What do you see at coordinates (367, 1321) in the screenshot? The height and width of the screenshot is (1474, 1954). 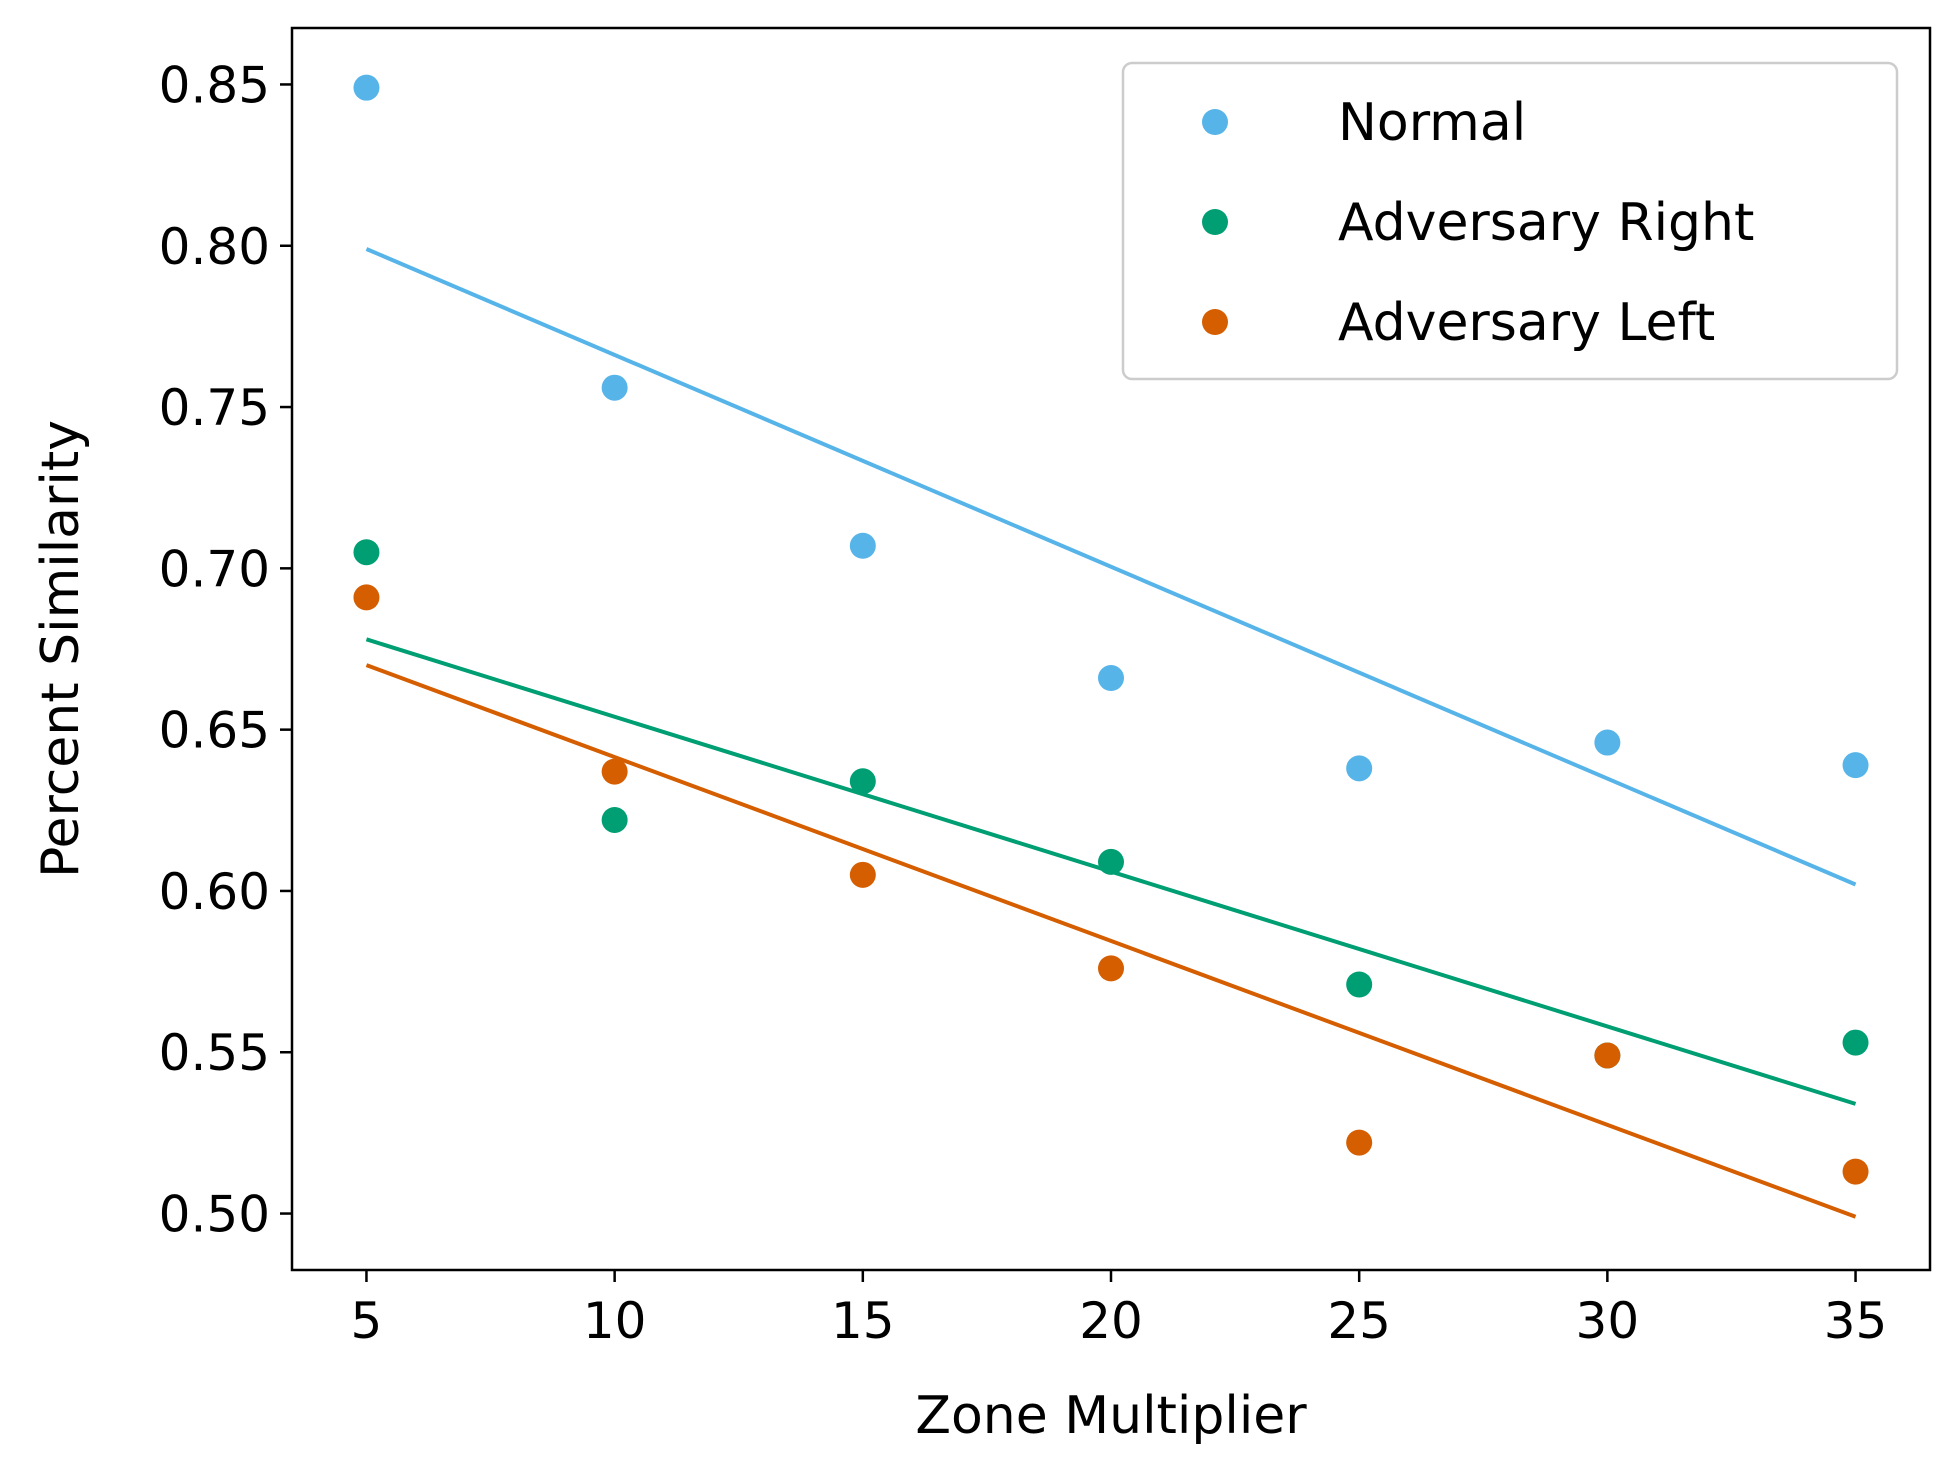 I see `x-tick-label-5: 5` at bounding box center [367, 1321].